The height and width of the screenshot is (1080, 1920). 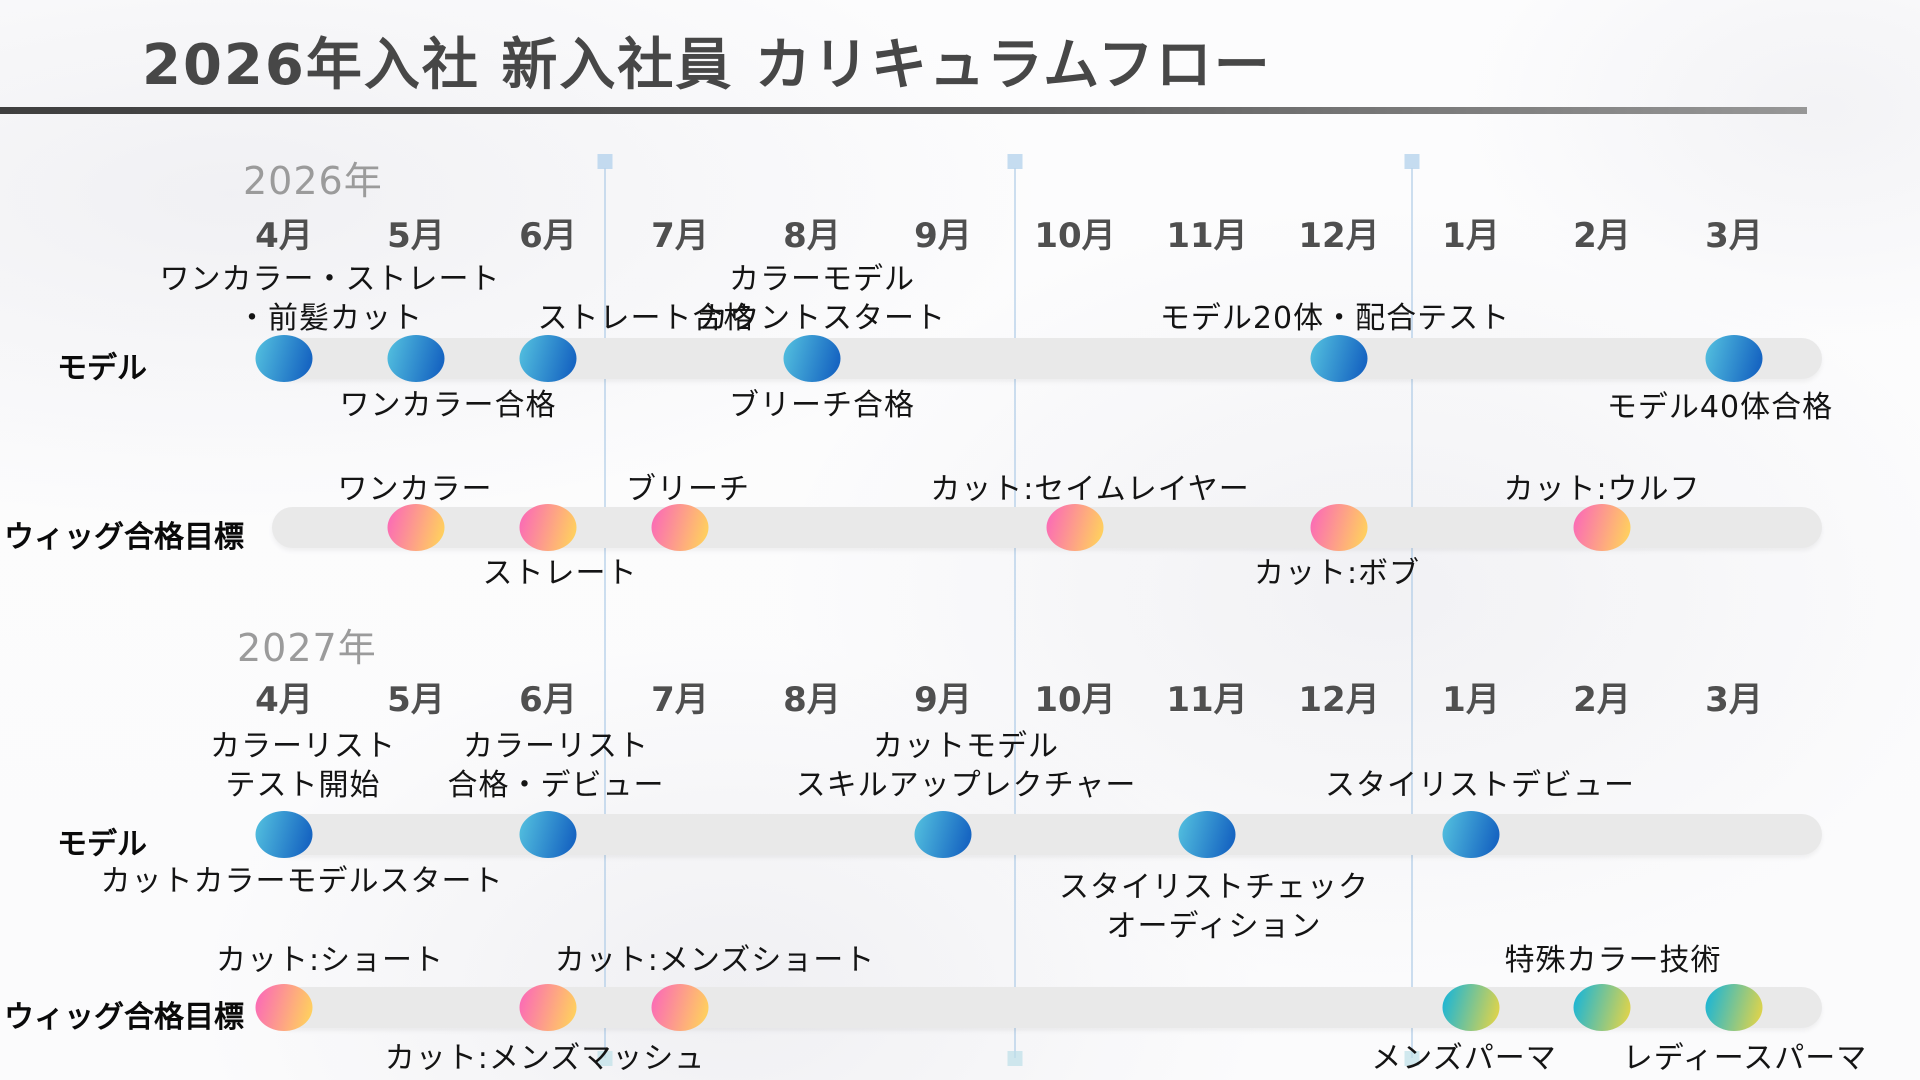 I want to click on page-title: 2026年入社 新入社員 カリキュラムフロー, so click(x=707, y=65).